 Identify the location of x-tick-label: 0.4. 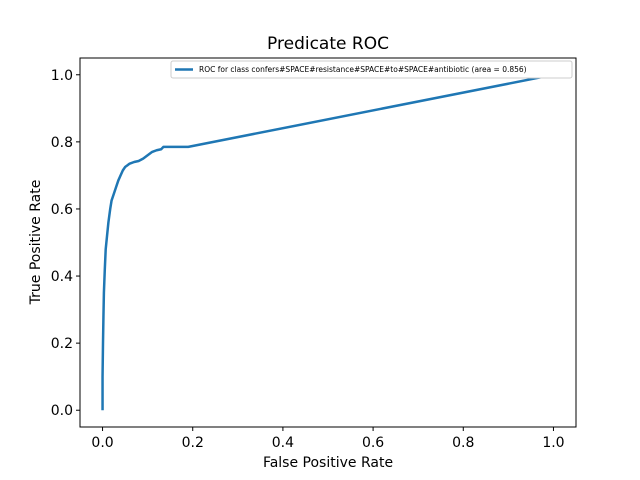
(283, 443).